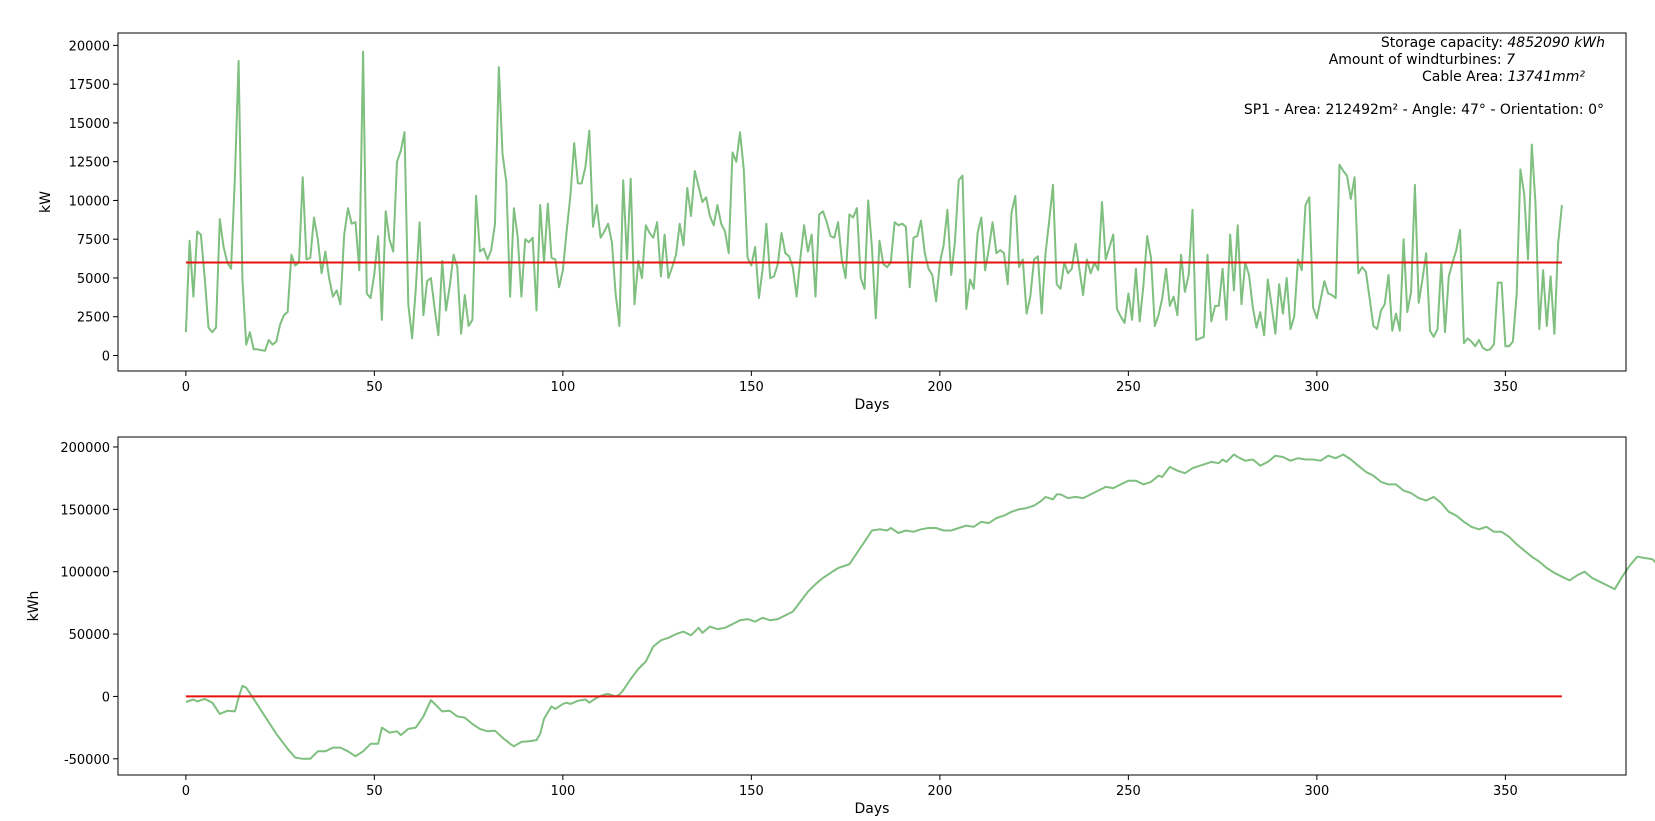 The width and height of the screenshot is (1655, 821). I want to click on y-tick-label: 100000, so click(85, 573).